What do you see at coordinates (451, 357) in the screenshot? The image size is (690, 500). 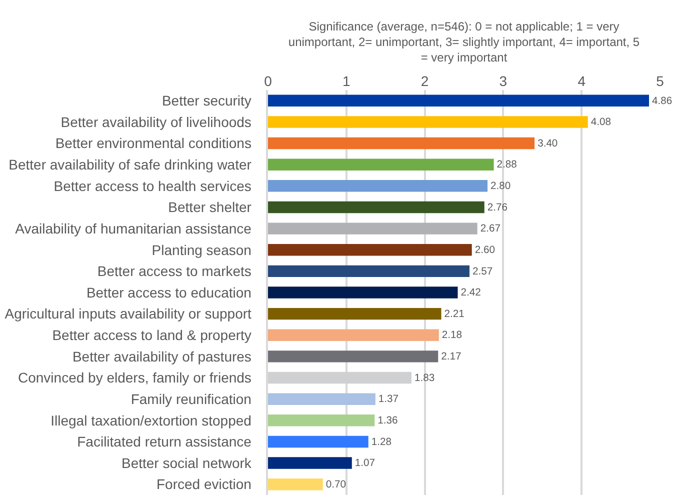 I see `data-label: 2.17` at bounding box center [451, 357].